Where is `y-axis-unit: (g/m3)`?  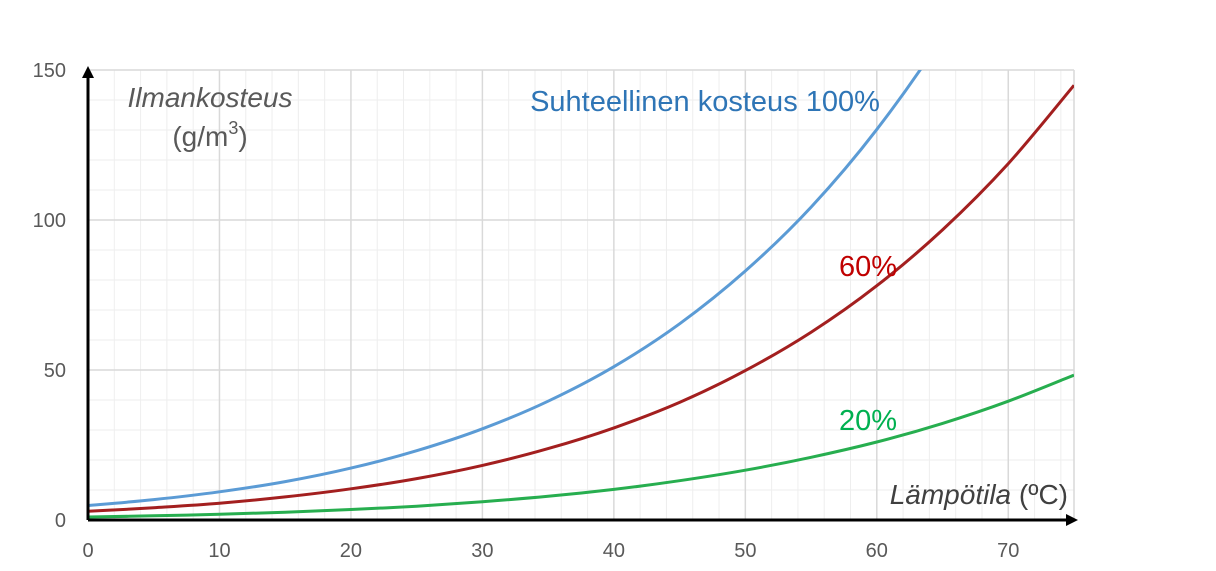
y-axis-unit: (g/m3) is located at coordinates (209, 135).